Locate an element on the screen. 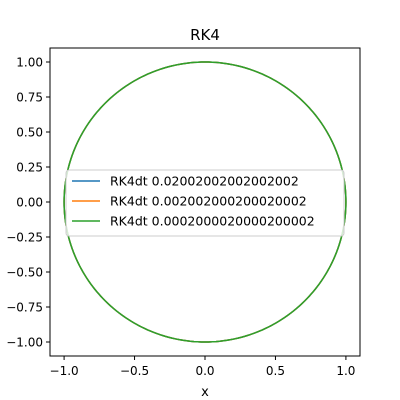  x-tick-label: 0.0 is located at coordinates (204, 371).